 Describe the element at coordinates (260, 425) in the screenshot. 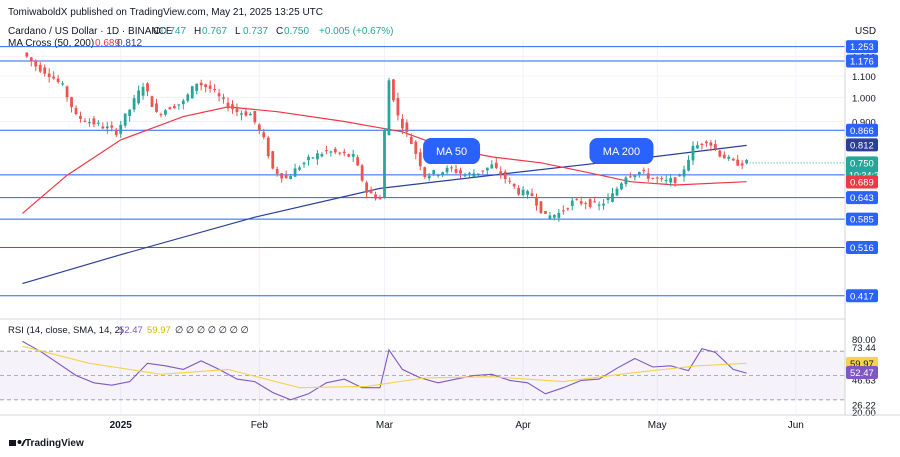

I see `time-tick-label: Feb` at that location.